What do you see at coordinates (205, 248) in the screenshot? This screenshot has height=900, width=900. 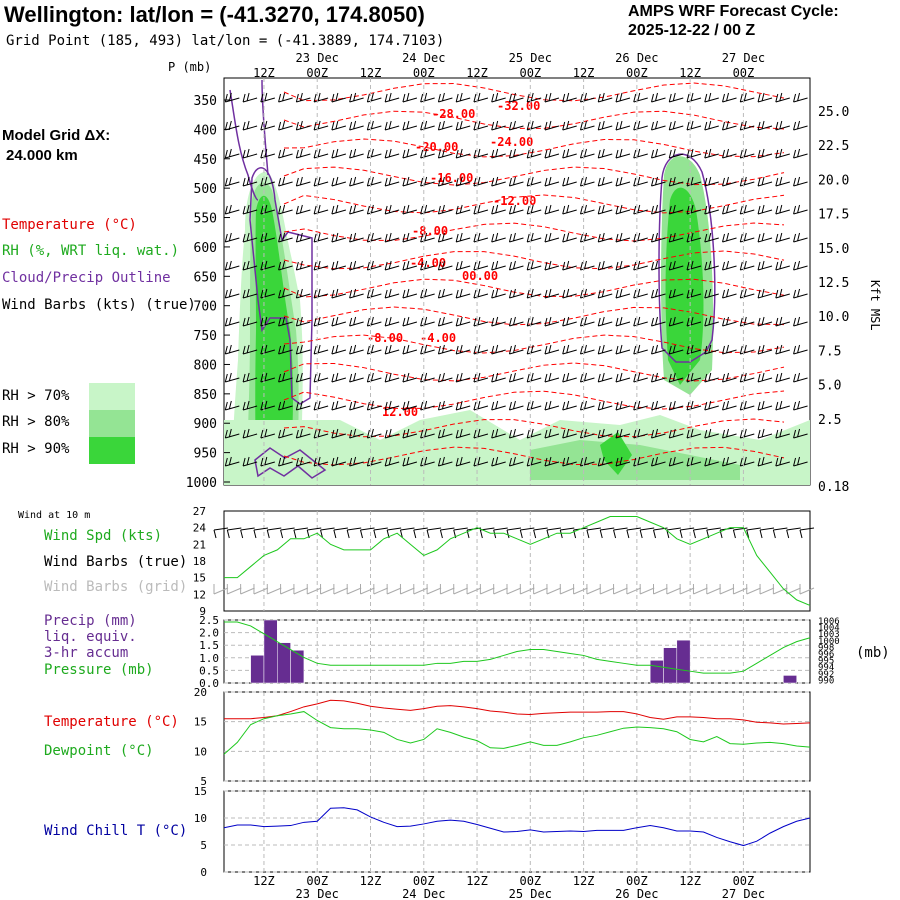 I see `pressure-tick: 600` at bounding box center [205, 248].